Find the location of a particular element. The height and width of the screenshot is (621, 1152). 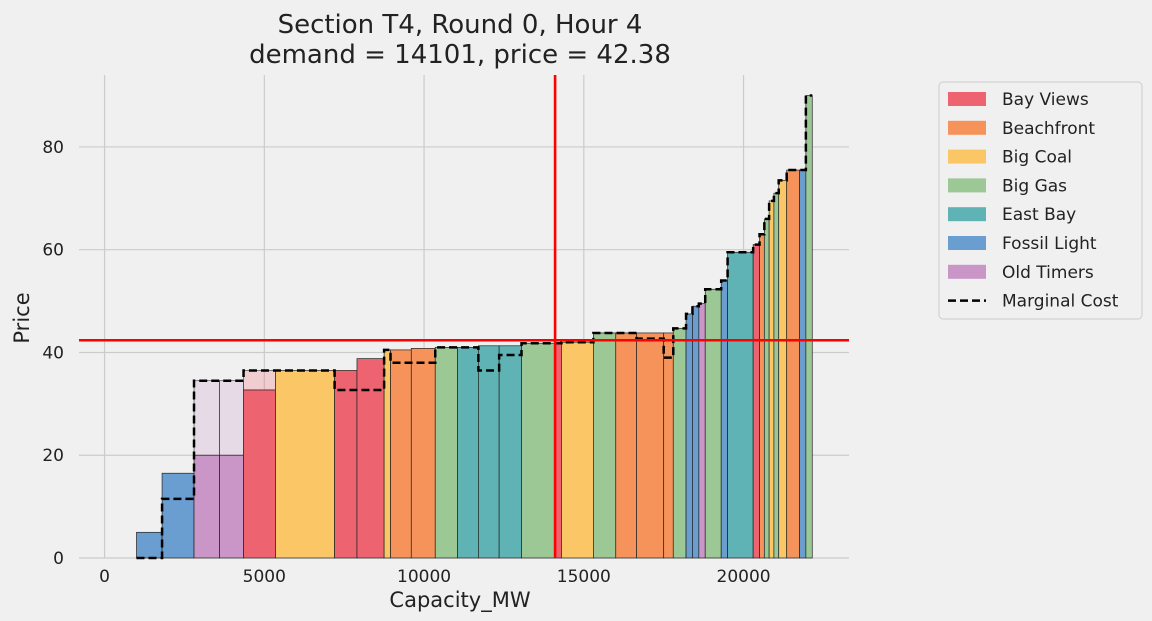

y-tick-label: 20 is located at coordinates (53, 456).